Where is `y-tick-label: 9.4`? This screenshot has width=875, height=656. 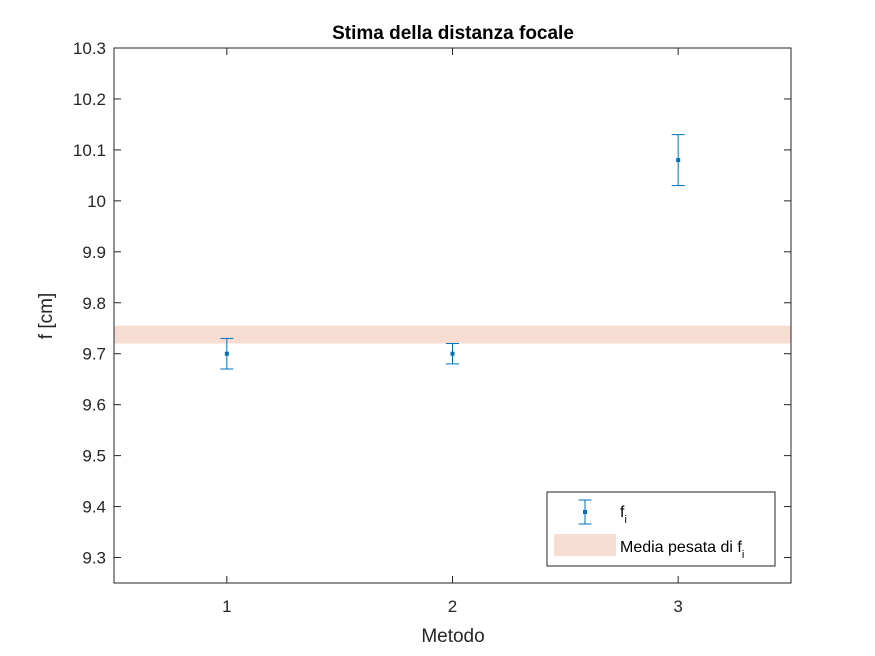 y-tick-label: 9.4 is located at coordinates (94, 507).